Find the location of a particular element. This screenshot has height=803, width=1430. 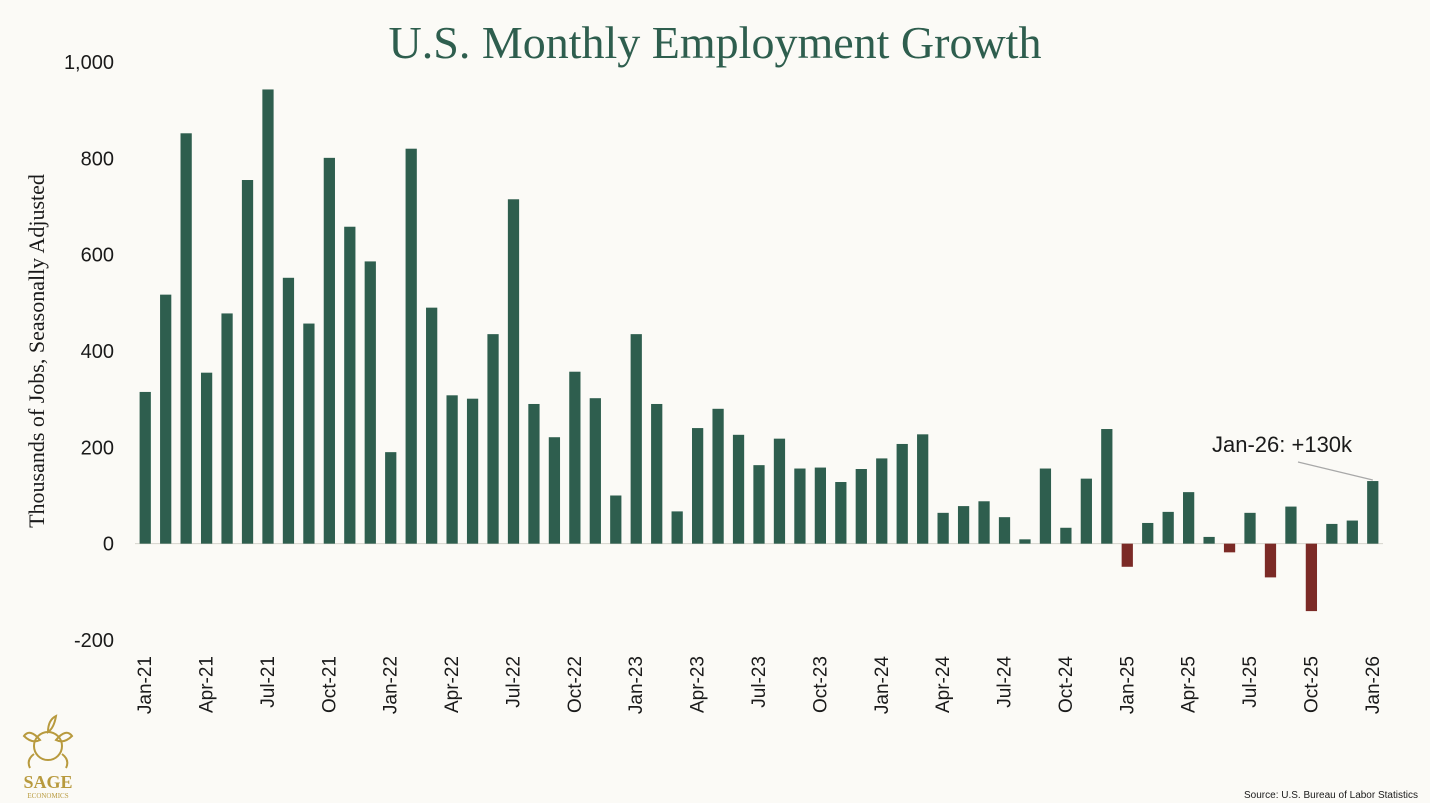

x-tick-label: Jan-23 is located at coordinates (636, 685).